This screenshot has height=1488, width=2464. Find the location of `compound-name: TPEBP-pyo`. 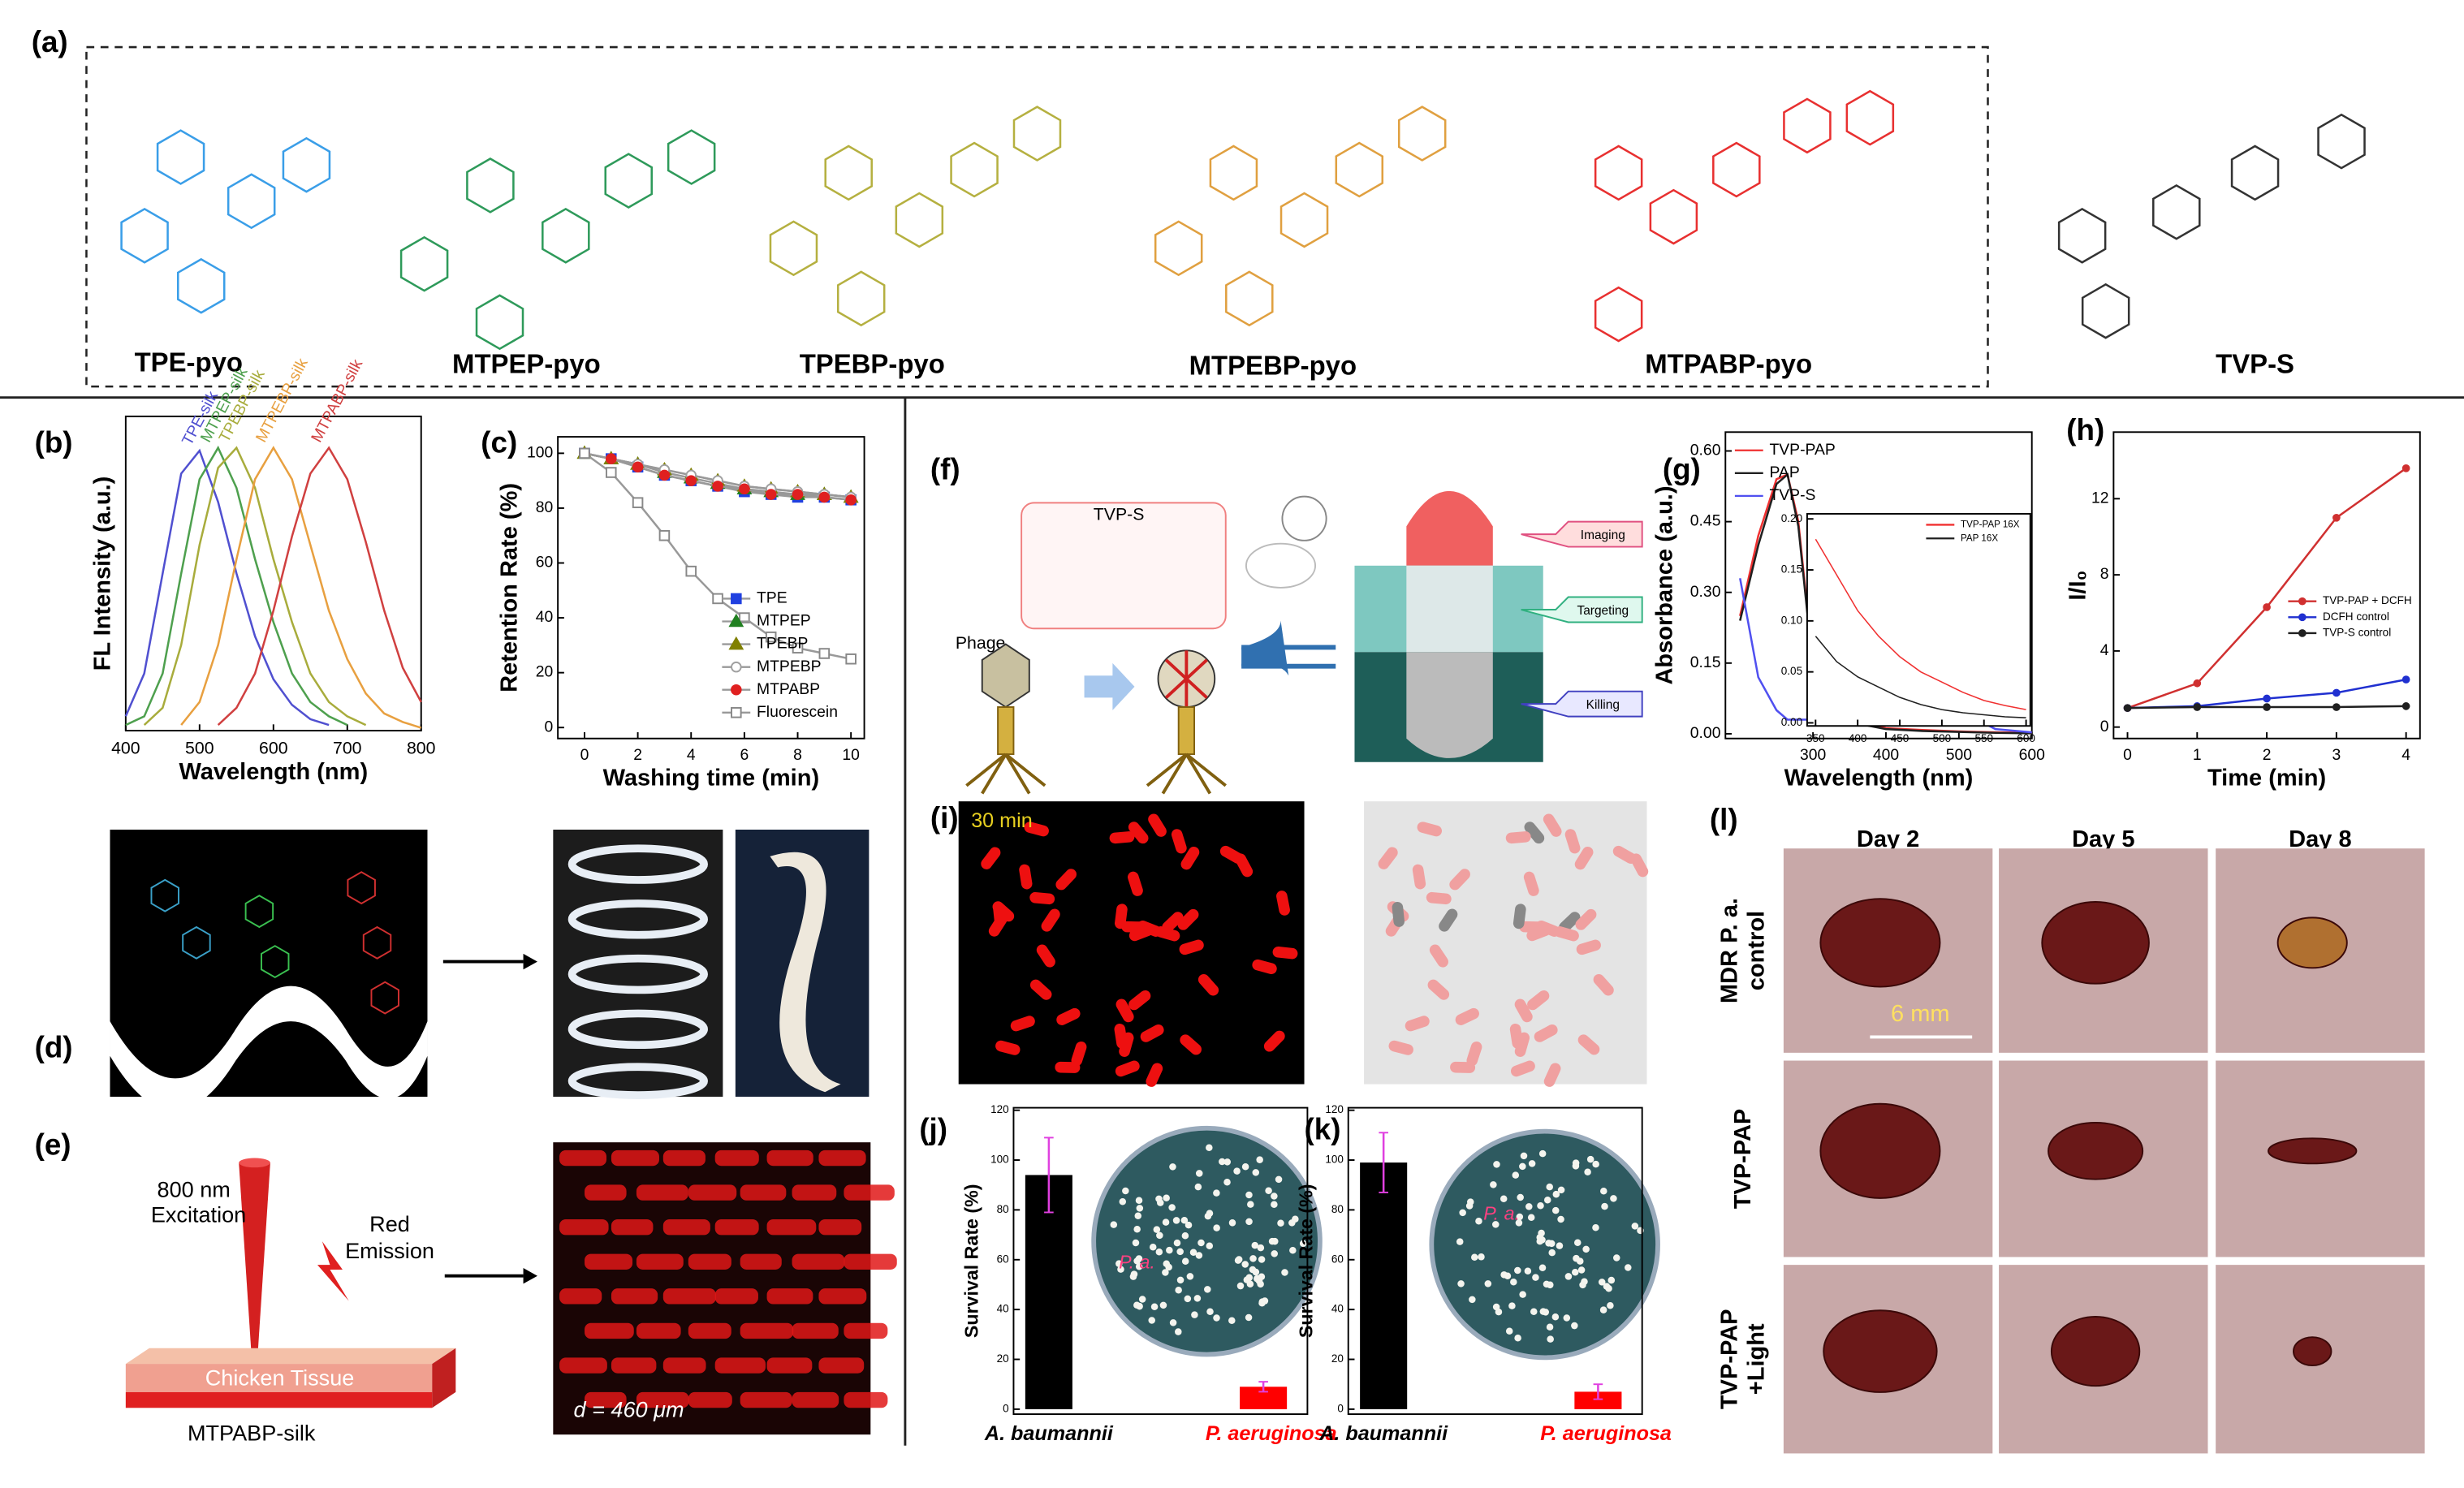

compound-name: TPEBP-pyo is located at coordinates (872, 364).